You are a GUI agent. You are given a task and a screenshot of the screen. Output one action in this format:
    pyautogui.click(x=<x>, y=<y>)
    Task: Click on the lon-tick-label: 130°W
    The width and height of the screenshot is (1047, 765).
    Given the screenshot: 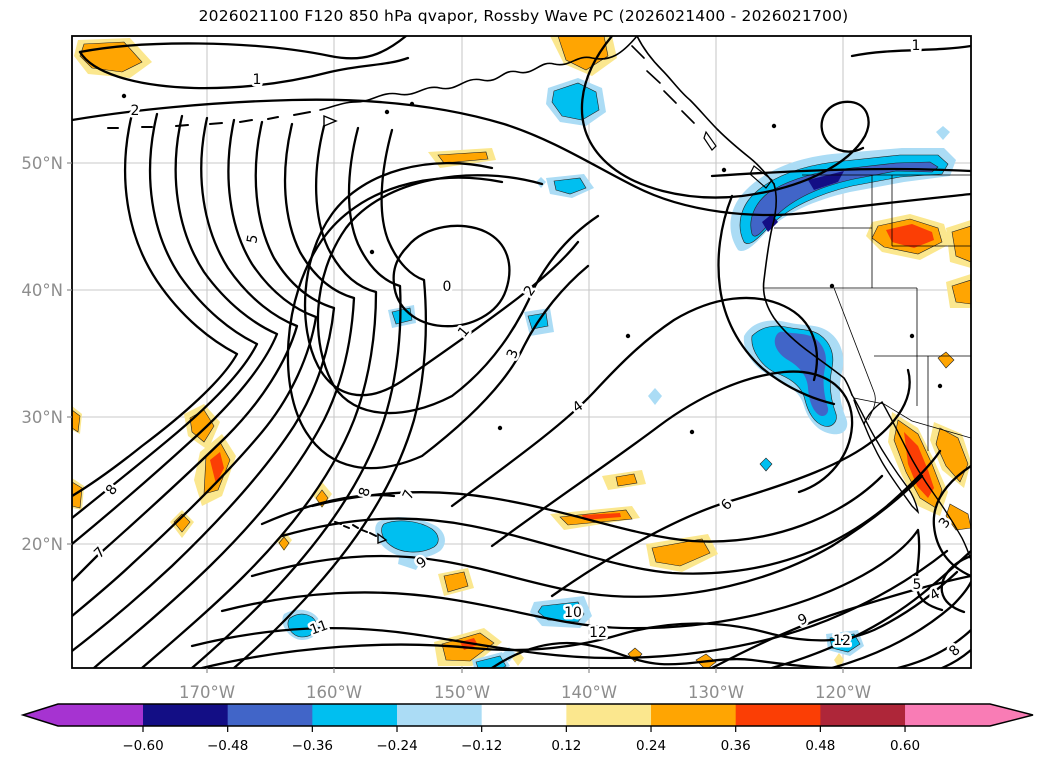 What is the action you would take?
    pyautogui.click(x=716, y=692)
    